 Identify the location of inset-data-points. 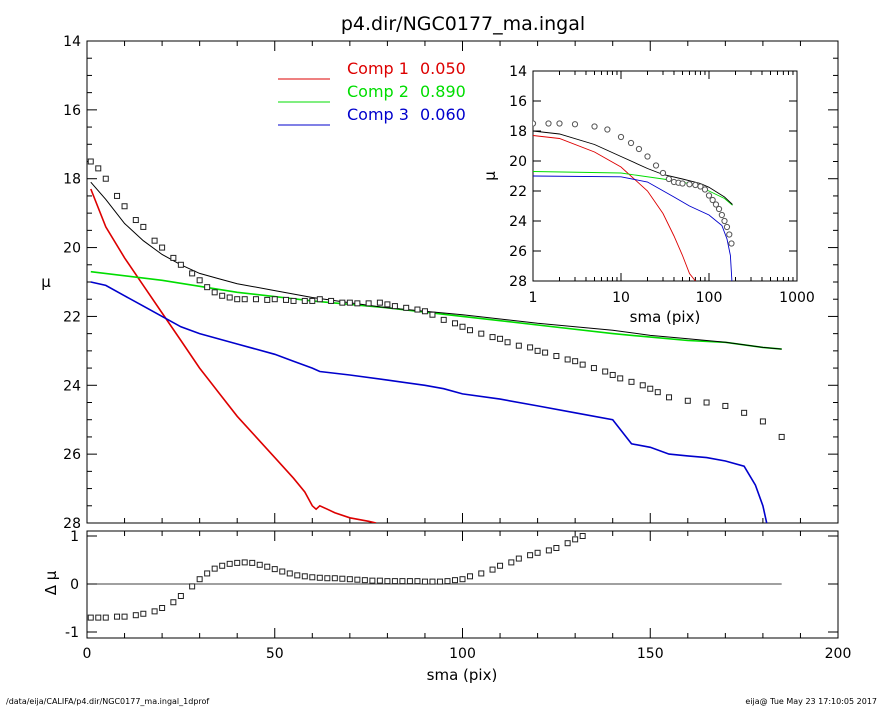
(634, 183).